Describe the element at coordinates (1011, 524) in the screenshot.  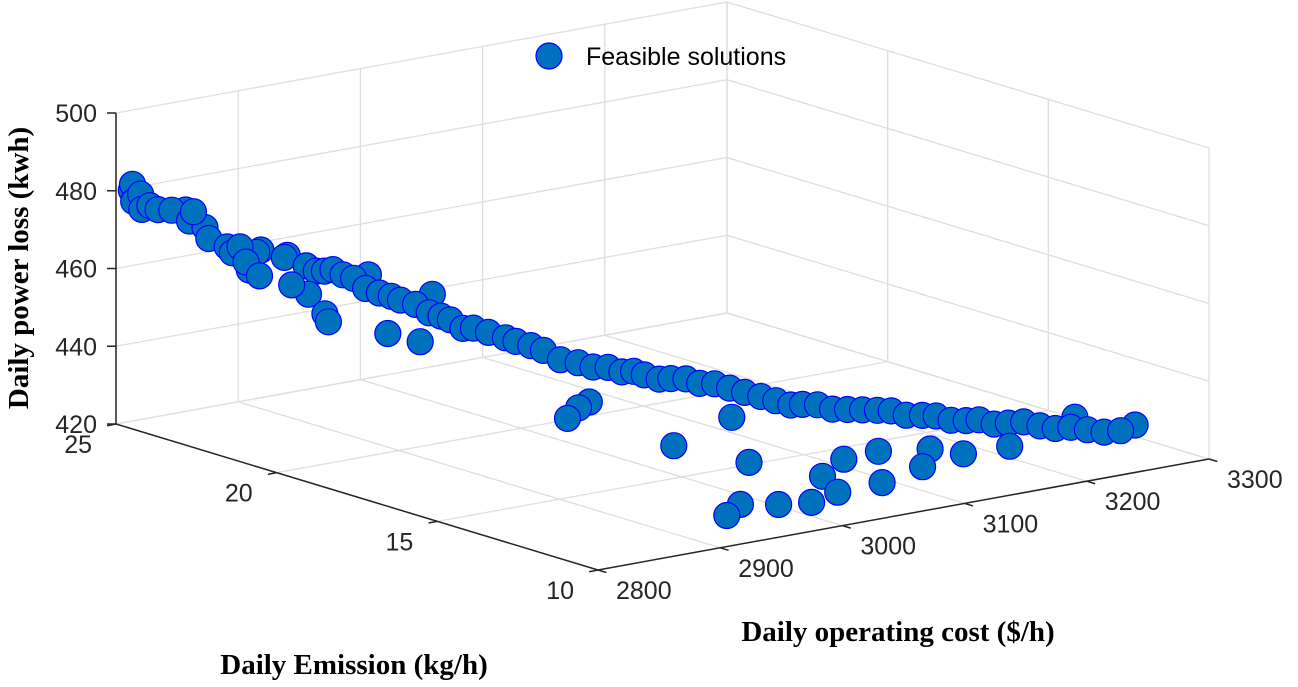
I see `x-tick-label: 3100` at that location.